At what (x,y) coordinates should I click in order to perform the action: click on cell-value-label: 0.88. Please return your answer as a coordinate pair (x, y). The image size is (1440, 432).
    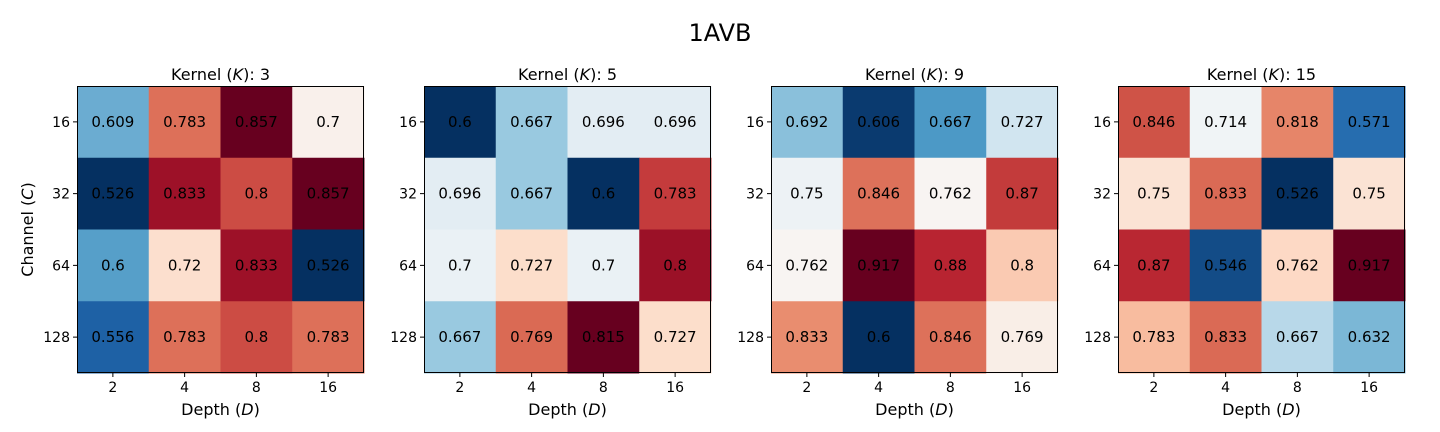
    Looking at the image, I should click on (950, 265).